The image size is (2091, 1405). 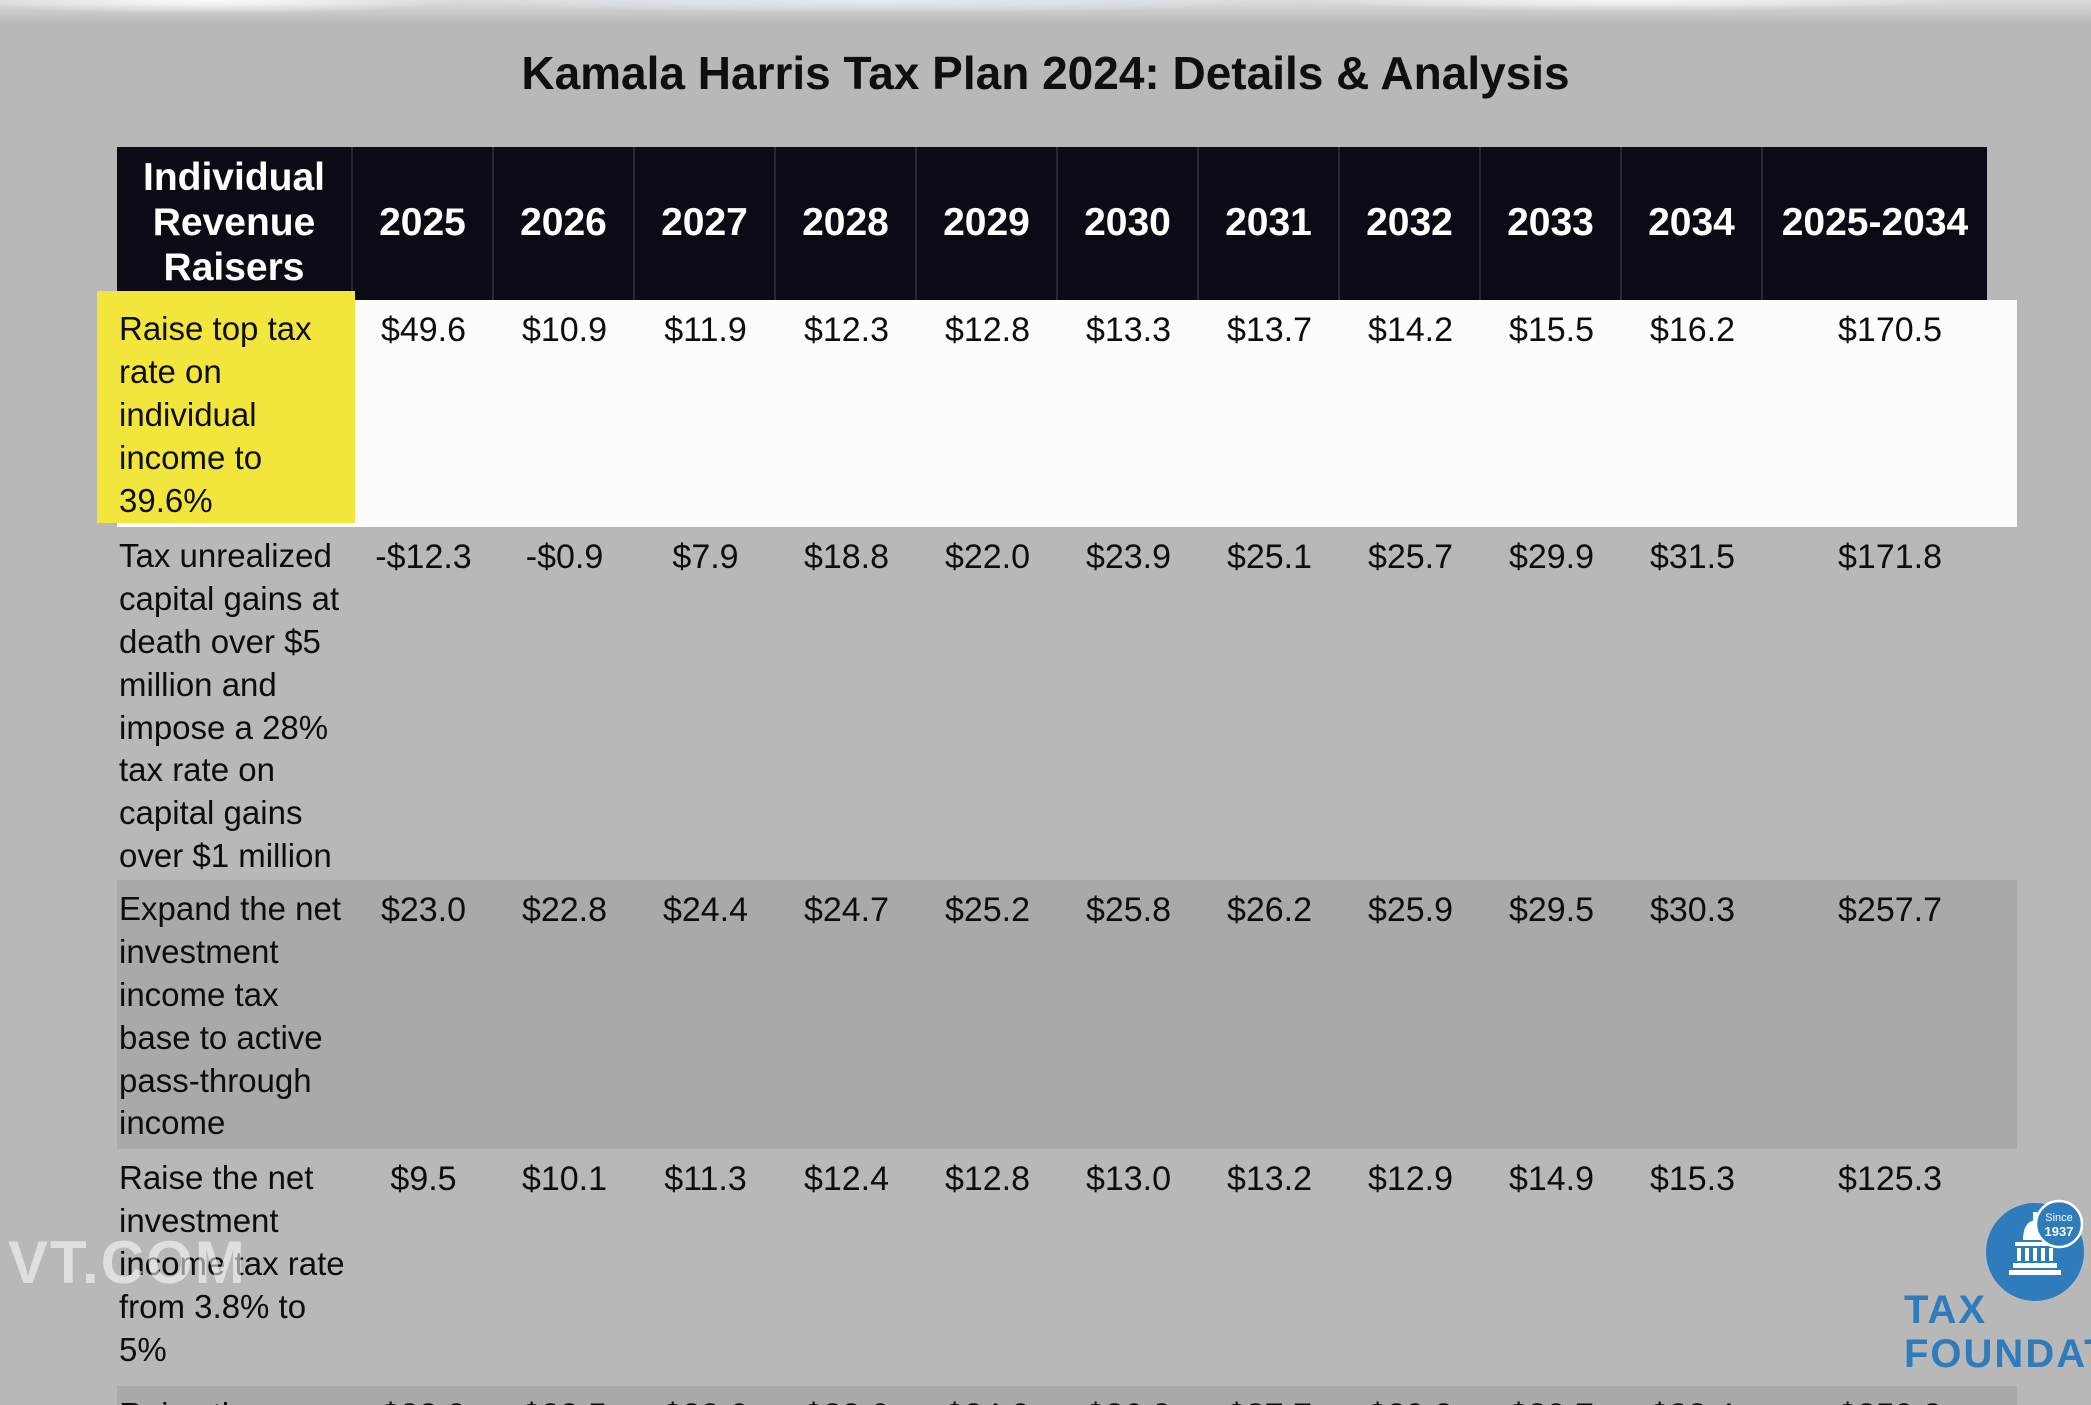 I want to click on row-label-text: Raise the, so click(x=188, y=1400).